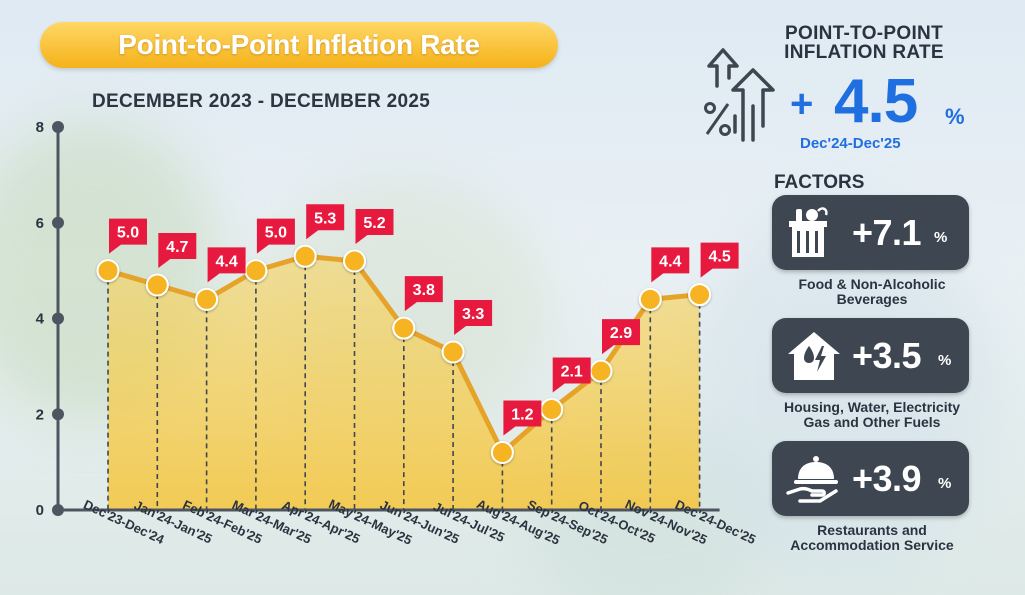 Image resolution: width=1025 pixels, height=595 pixels. Describe the element at coordinates (864, 33) in the screenshot. I see `kpi-title-line1: POINT-TO-POINT` at that location.